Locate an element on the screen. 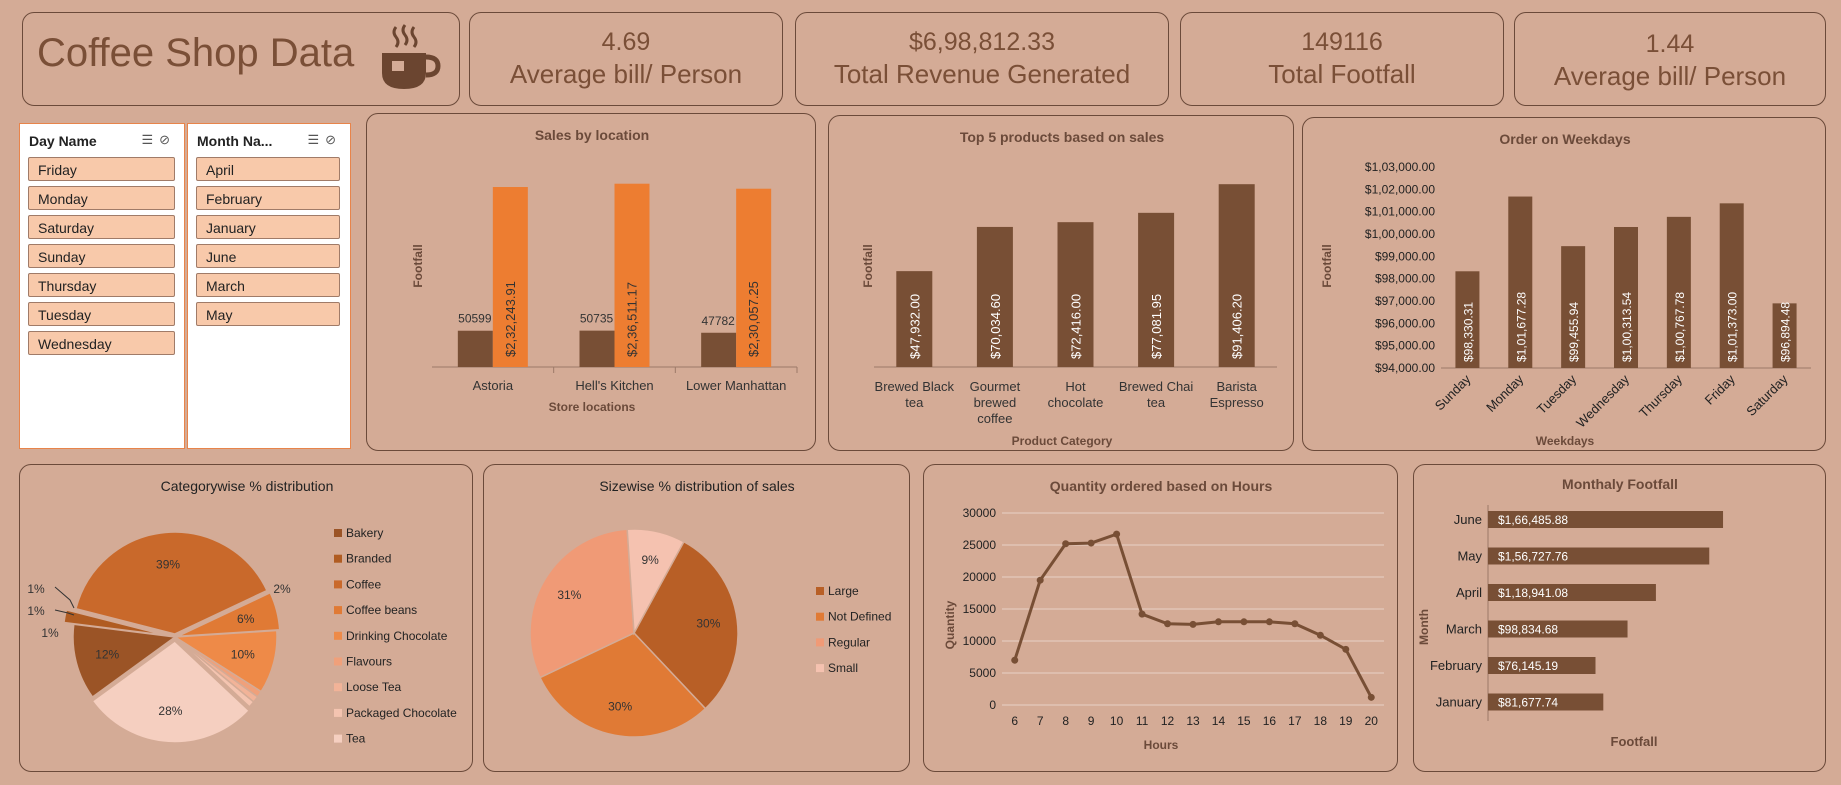  x-tick-label: 18 is located at coordinates (1321, 721).